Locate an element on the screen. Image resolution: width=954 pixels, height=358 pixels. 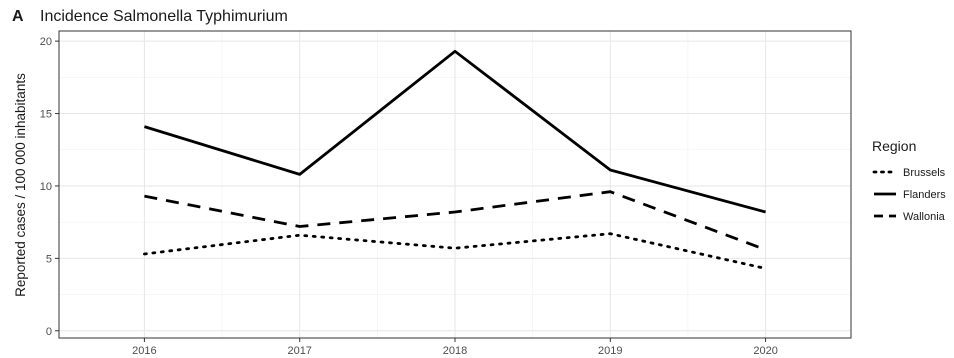
x-tick-label: 2020 is located at coordinates (765, 351).